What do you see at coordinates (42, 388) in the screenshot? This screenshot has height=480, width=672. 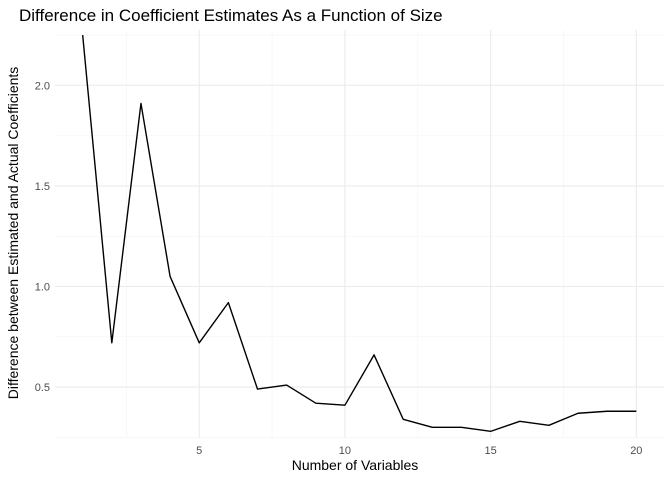 I see `y-tick-label: 0.5` at bounding box center [42, 388].